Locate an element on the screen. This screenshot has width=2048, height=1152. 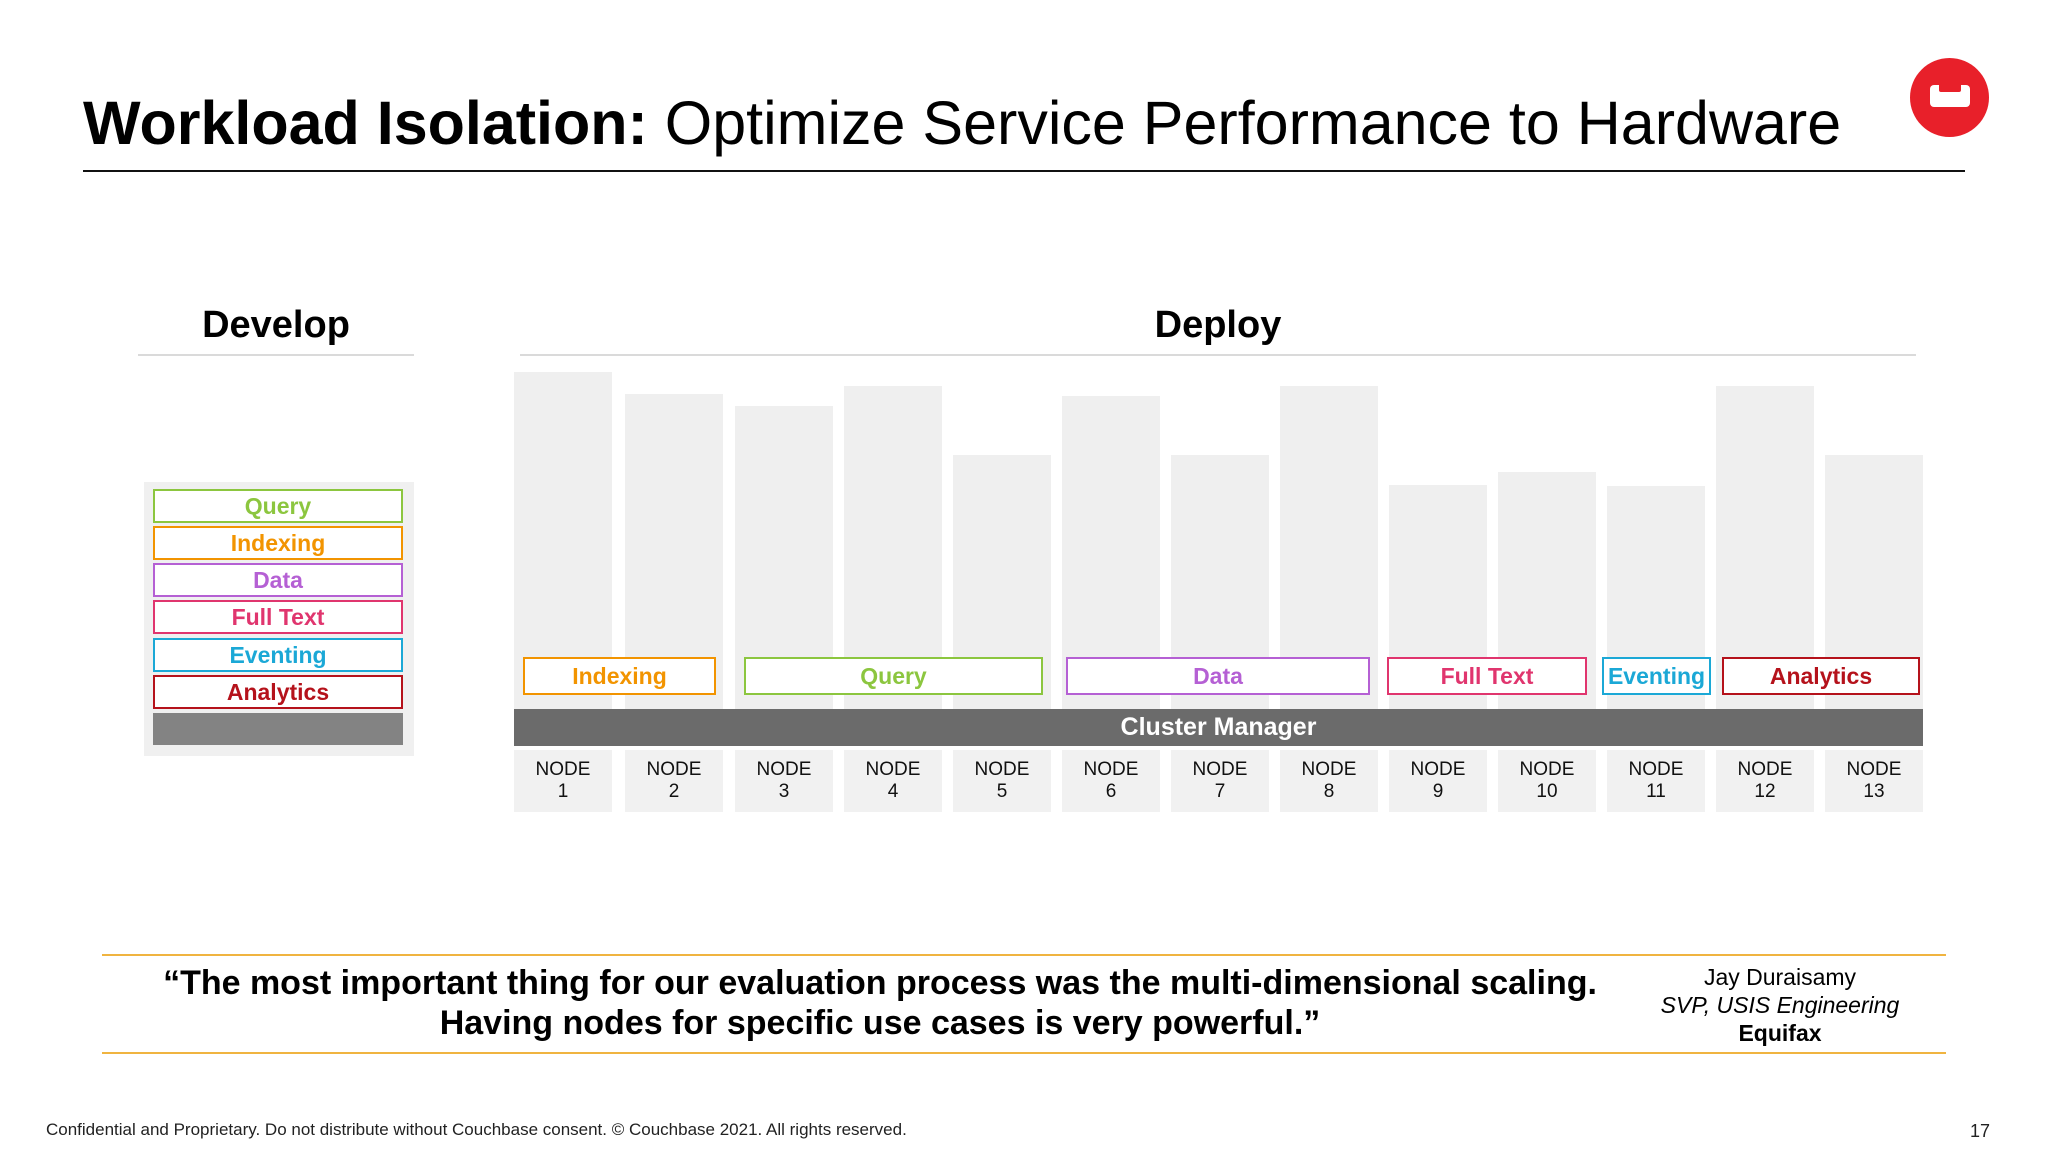
cluster-manager-bar: Cluster Manager is located at coordinates (1218, 727).